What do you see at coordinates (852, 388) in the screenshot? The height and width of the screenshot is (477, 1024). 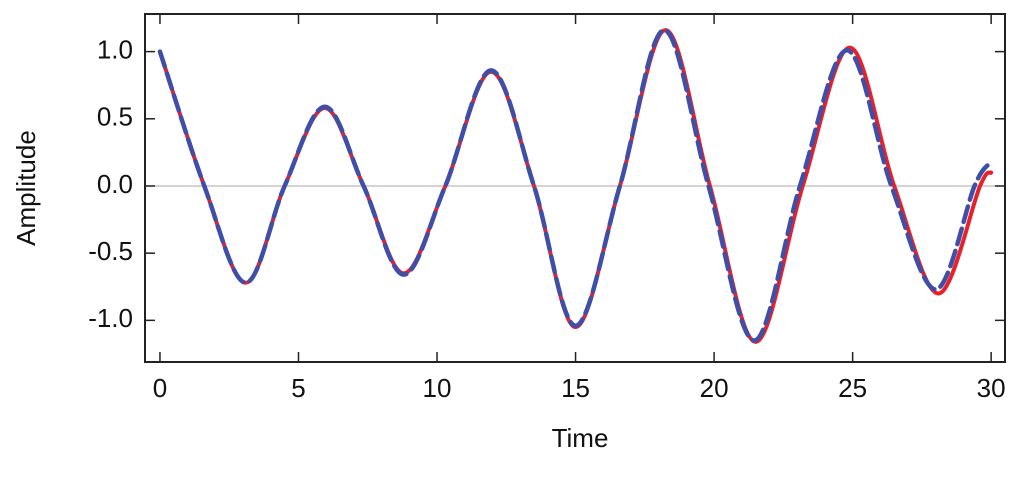 I see `x-tick-label: 25` at bounding box center [852, 388].